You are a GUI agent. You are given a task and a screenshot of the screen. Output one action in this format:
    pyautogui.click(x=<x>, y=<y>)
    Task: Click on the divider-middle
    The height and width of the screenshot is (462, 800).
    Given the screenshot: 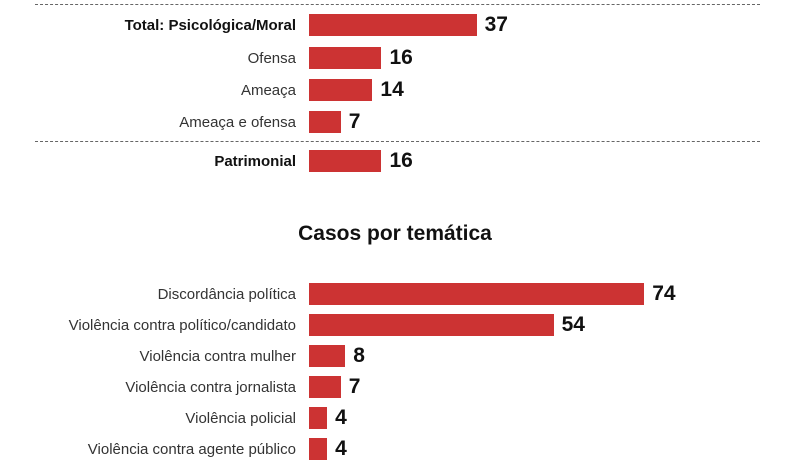 What is the action you would take?
    pyautogui.click(x=397, y=141)
    